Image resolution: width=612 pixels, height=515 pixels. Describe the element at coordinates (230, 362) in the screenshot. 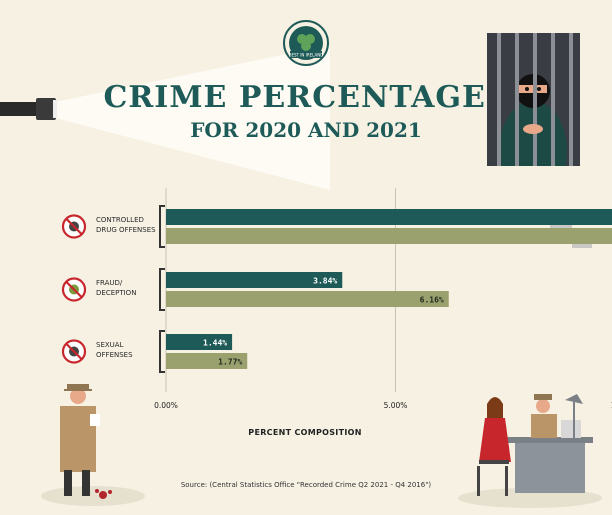

I see `bar-value-label: 1.77%` at that location.